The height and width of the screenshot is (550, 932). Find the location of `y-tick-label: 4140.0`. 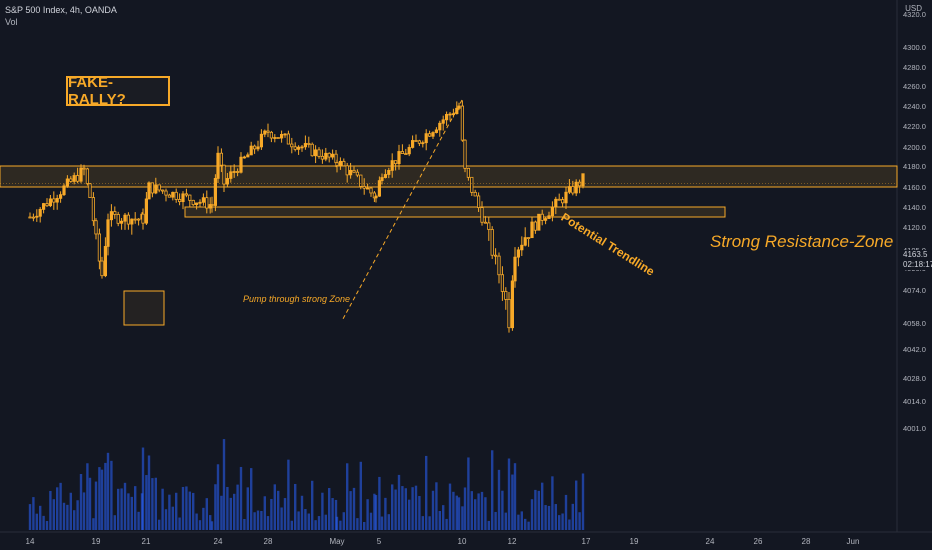

y-tick-label: 4140.0 is located at coordinates (914, 207).